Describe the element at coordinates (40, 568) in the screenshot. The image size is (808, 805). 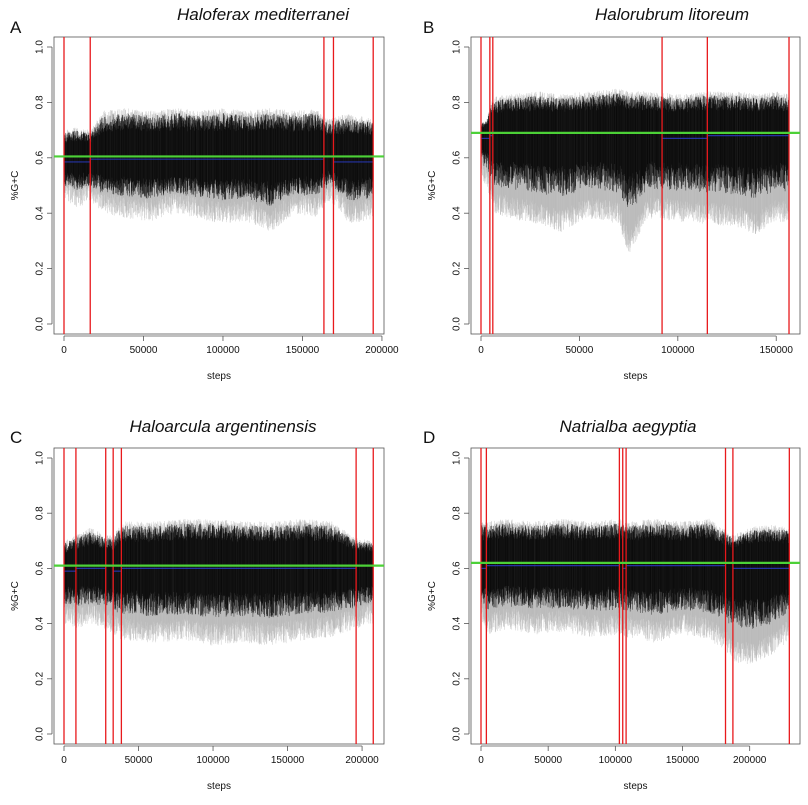
I see `panel-c-y-tick-label: 0.6` at that location.